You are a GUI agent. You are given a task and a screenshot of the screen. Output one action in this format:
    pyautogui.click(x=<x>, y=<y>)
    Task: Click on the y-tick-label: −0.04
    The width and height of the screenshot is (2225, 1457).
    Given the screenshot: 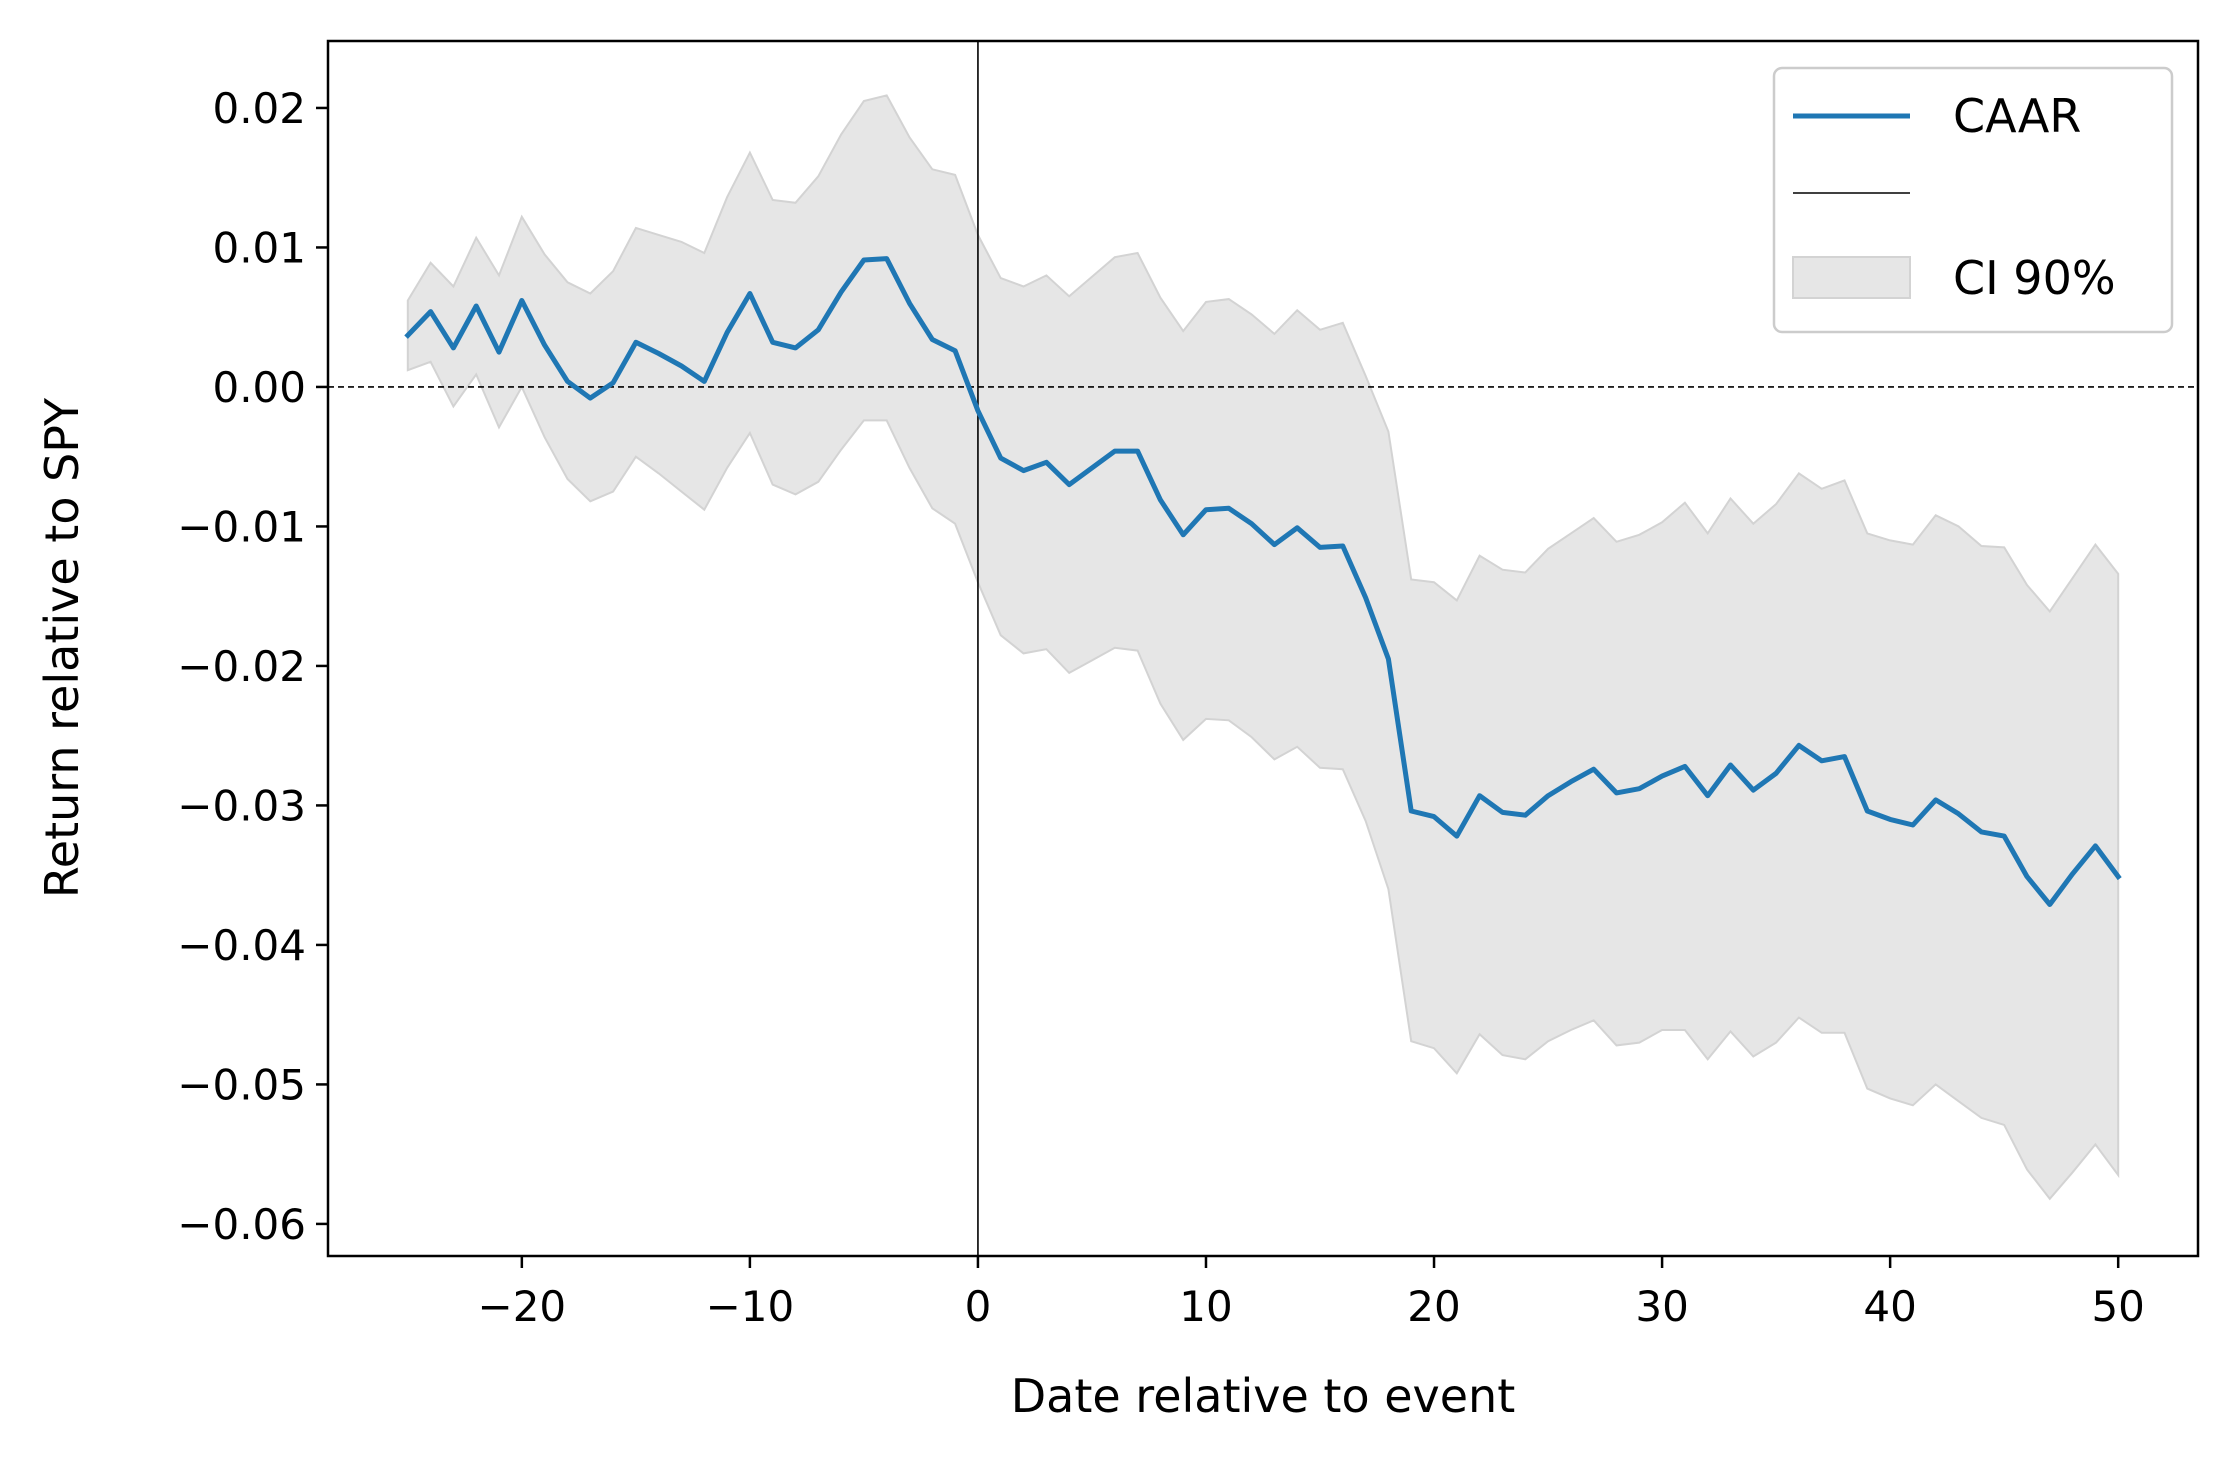 What is the action you would take?
    pyautogui.click(x=241, y=945)
    